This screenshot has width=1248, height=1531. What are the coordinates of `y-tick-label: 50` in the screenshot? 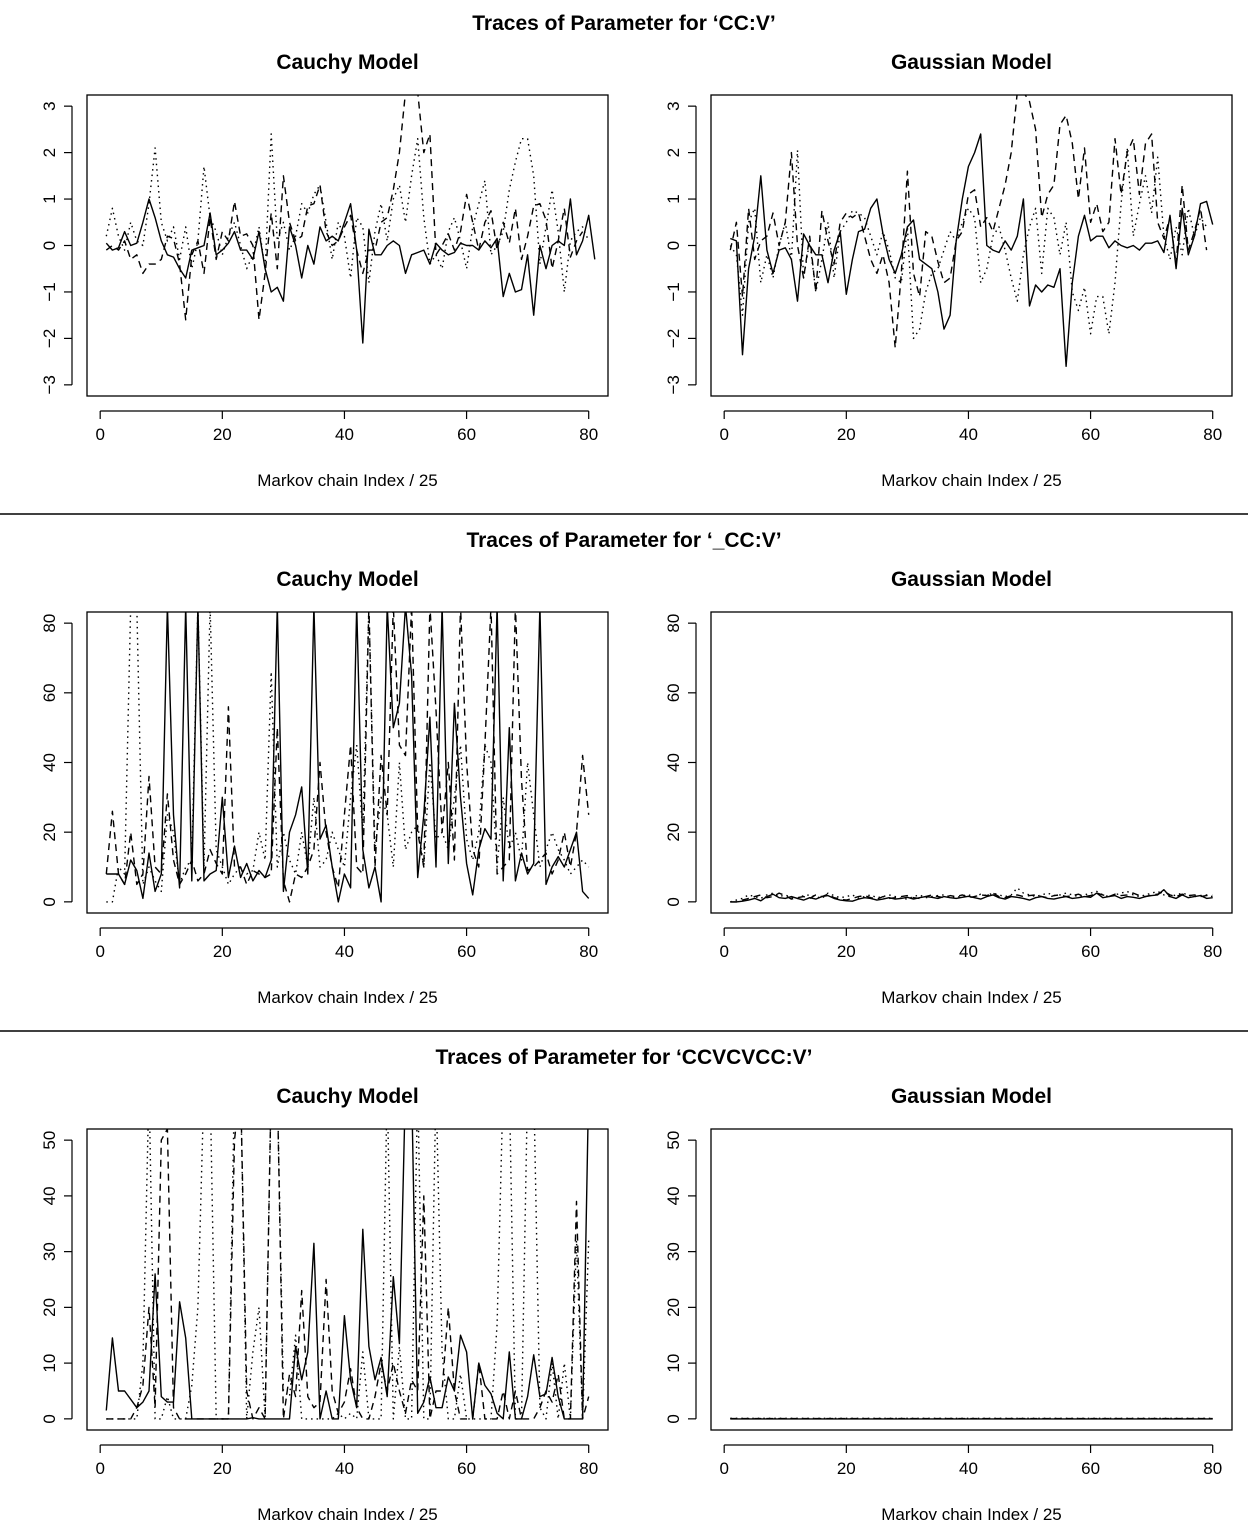 It's located at (673, 1140).